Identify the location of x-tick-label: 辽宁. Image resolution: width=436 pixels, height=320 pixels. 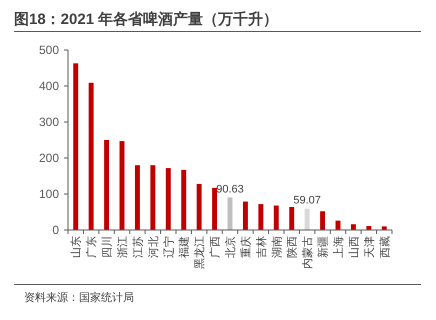
(169, 247).